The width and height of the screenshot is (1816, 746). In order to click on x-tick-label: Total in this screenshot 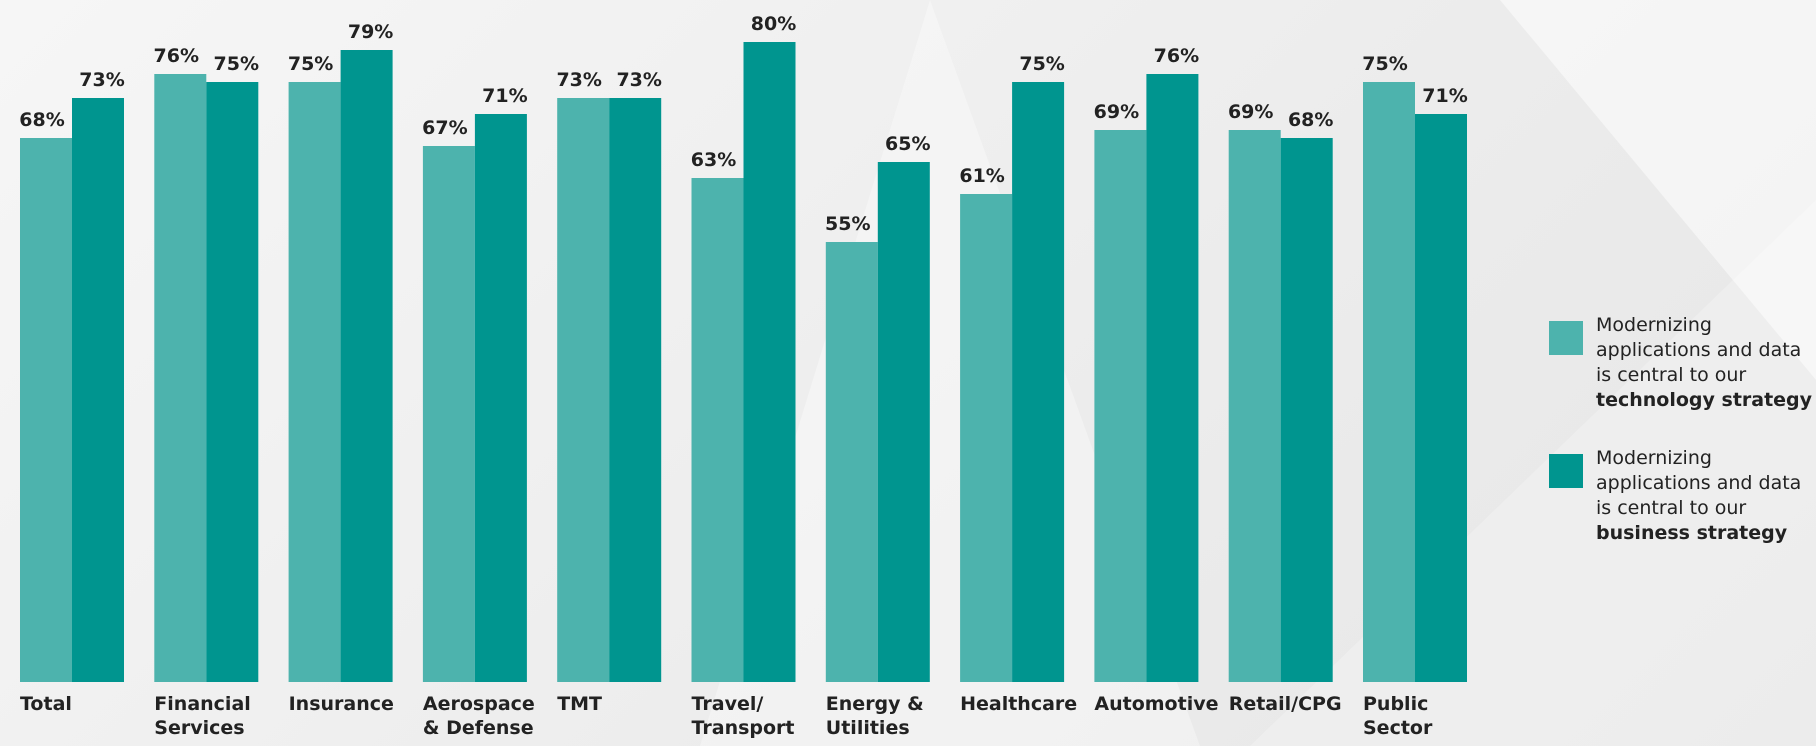, I will do `click(46, 704)`.